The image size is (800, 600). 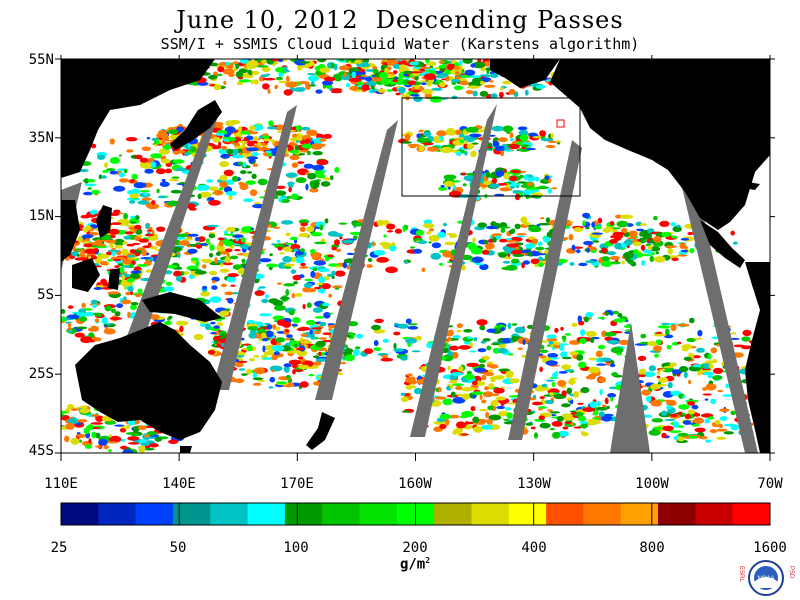 I want to click on colorbar-tick-label: 25, so click(x=59, y=548).